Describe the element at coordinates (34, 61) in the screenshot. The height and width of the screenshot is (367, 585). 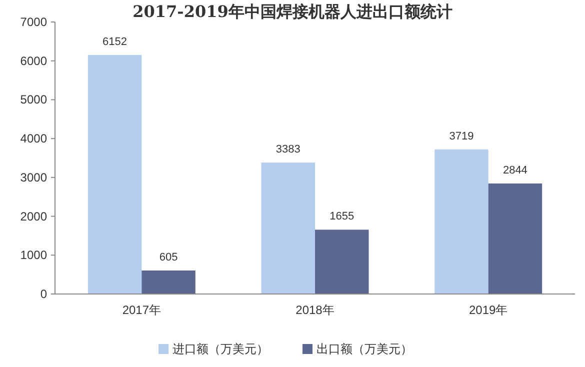
I see `y-tick-label: 6000` at that location.